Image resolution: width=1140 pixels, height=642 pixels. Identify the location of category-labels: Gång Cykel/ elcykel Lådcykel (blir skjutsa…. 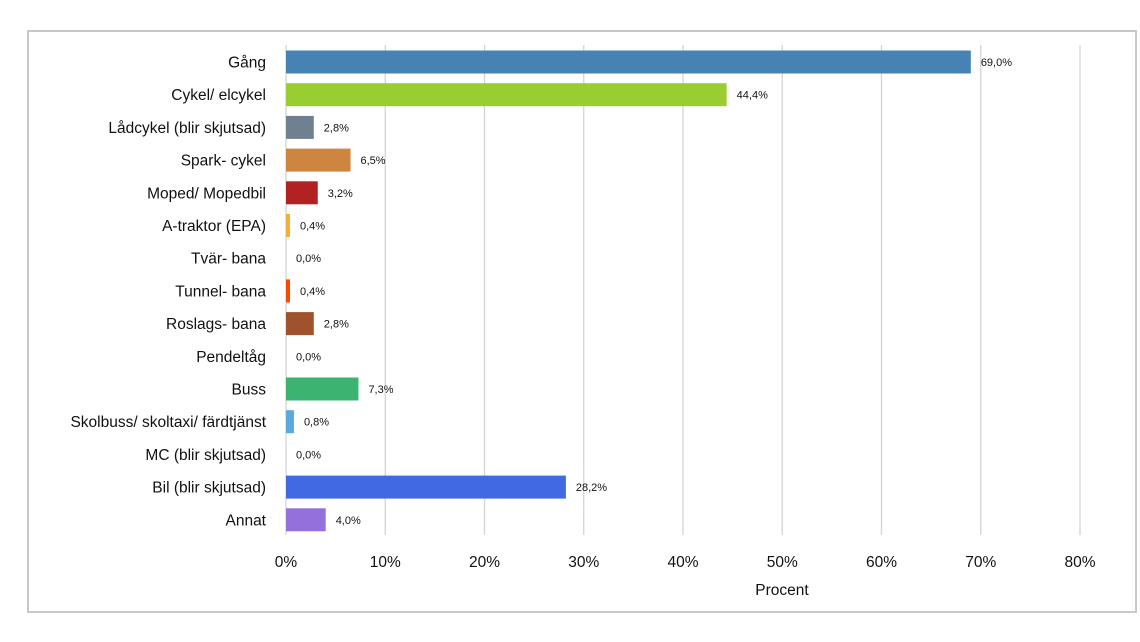
(168, 292).